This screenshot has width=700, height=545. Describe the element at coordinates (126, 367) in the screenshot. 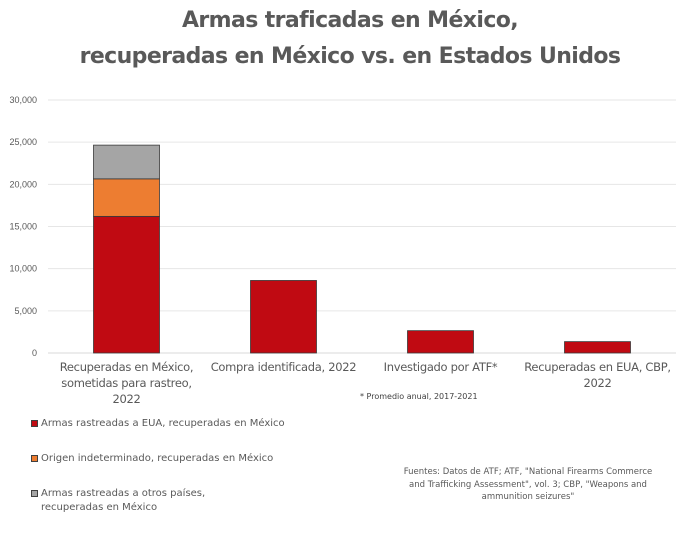

I see `x-category-label-line: Recuperadas en México,` at that location.